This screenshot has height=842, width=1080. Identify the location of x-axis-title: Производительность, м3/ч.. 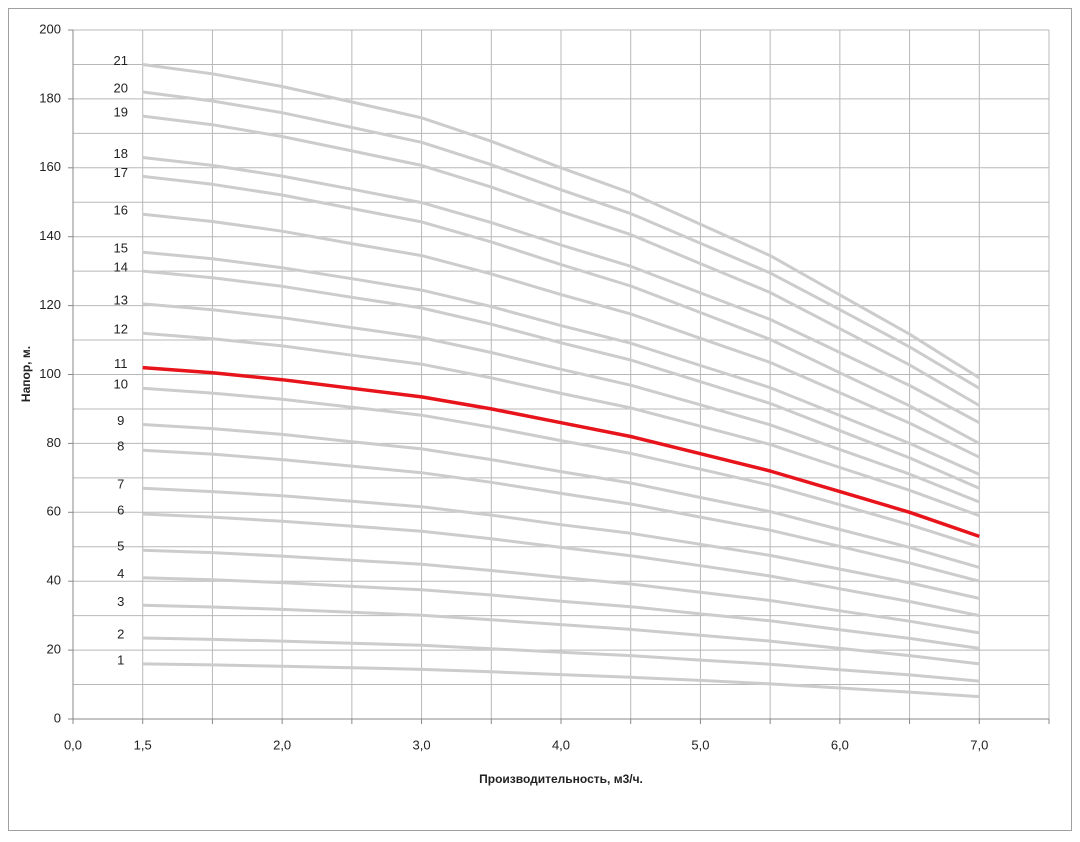
(561, 779).